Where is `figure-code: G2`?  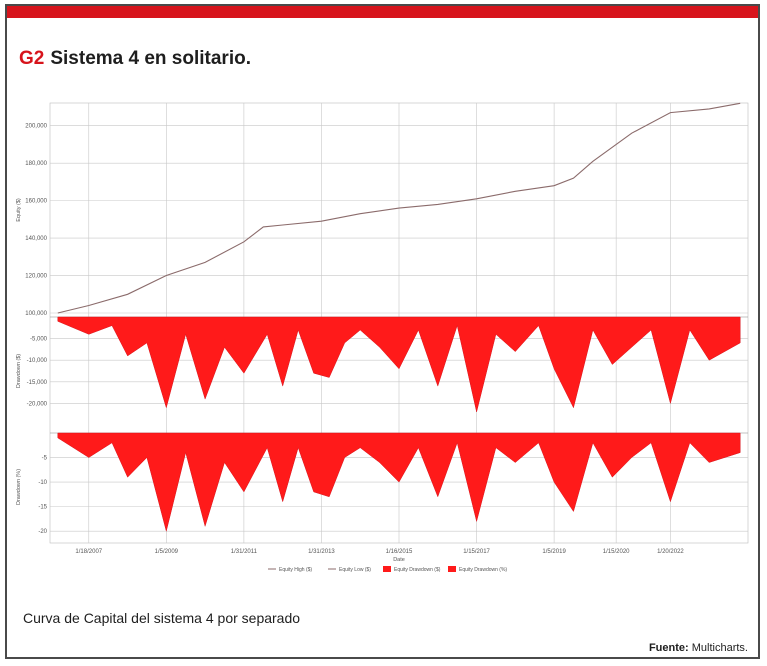 figure-code: G2 is located at coordinates (32, 58).